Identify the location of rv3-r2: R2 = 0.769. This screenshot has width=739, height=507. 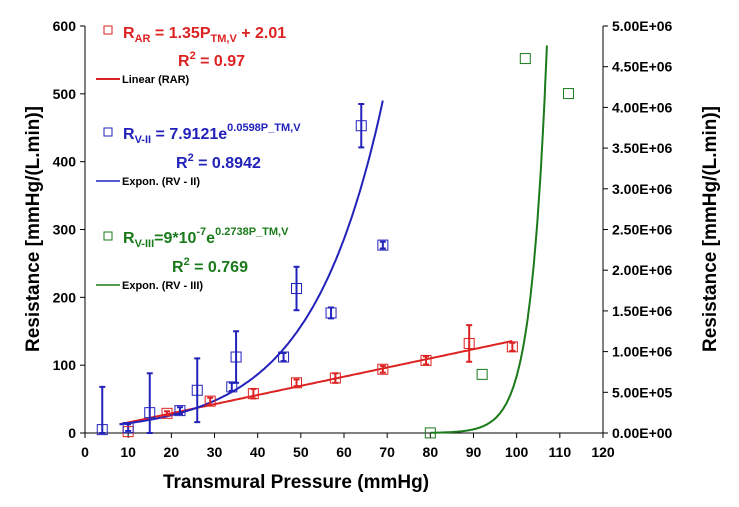
(210, 266).